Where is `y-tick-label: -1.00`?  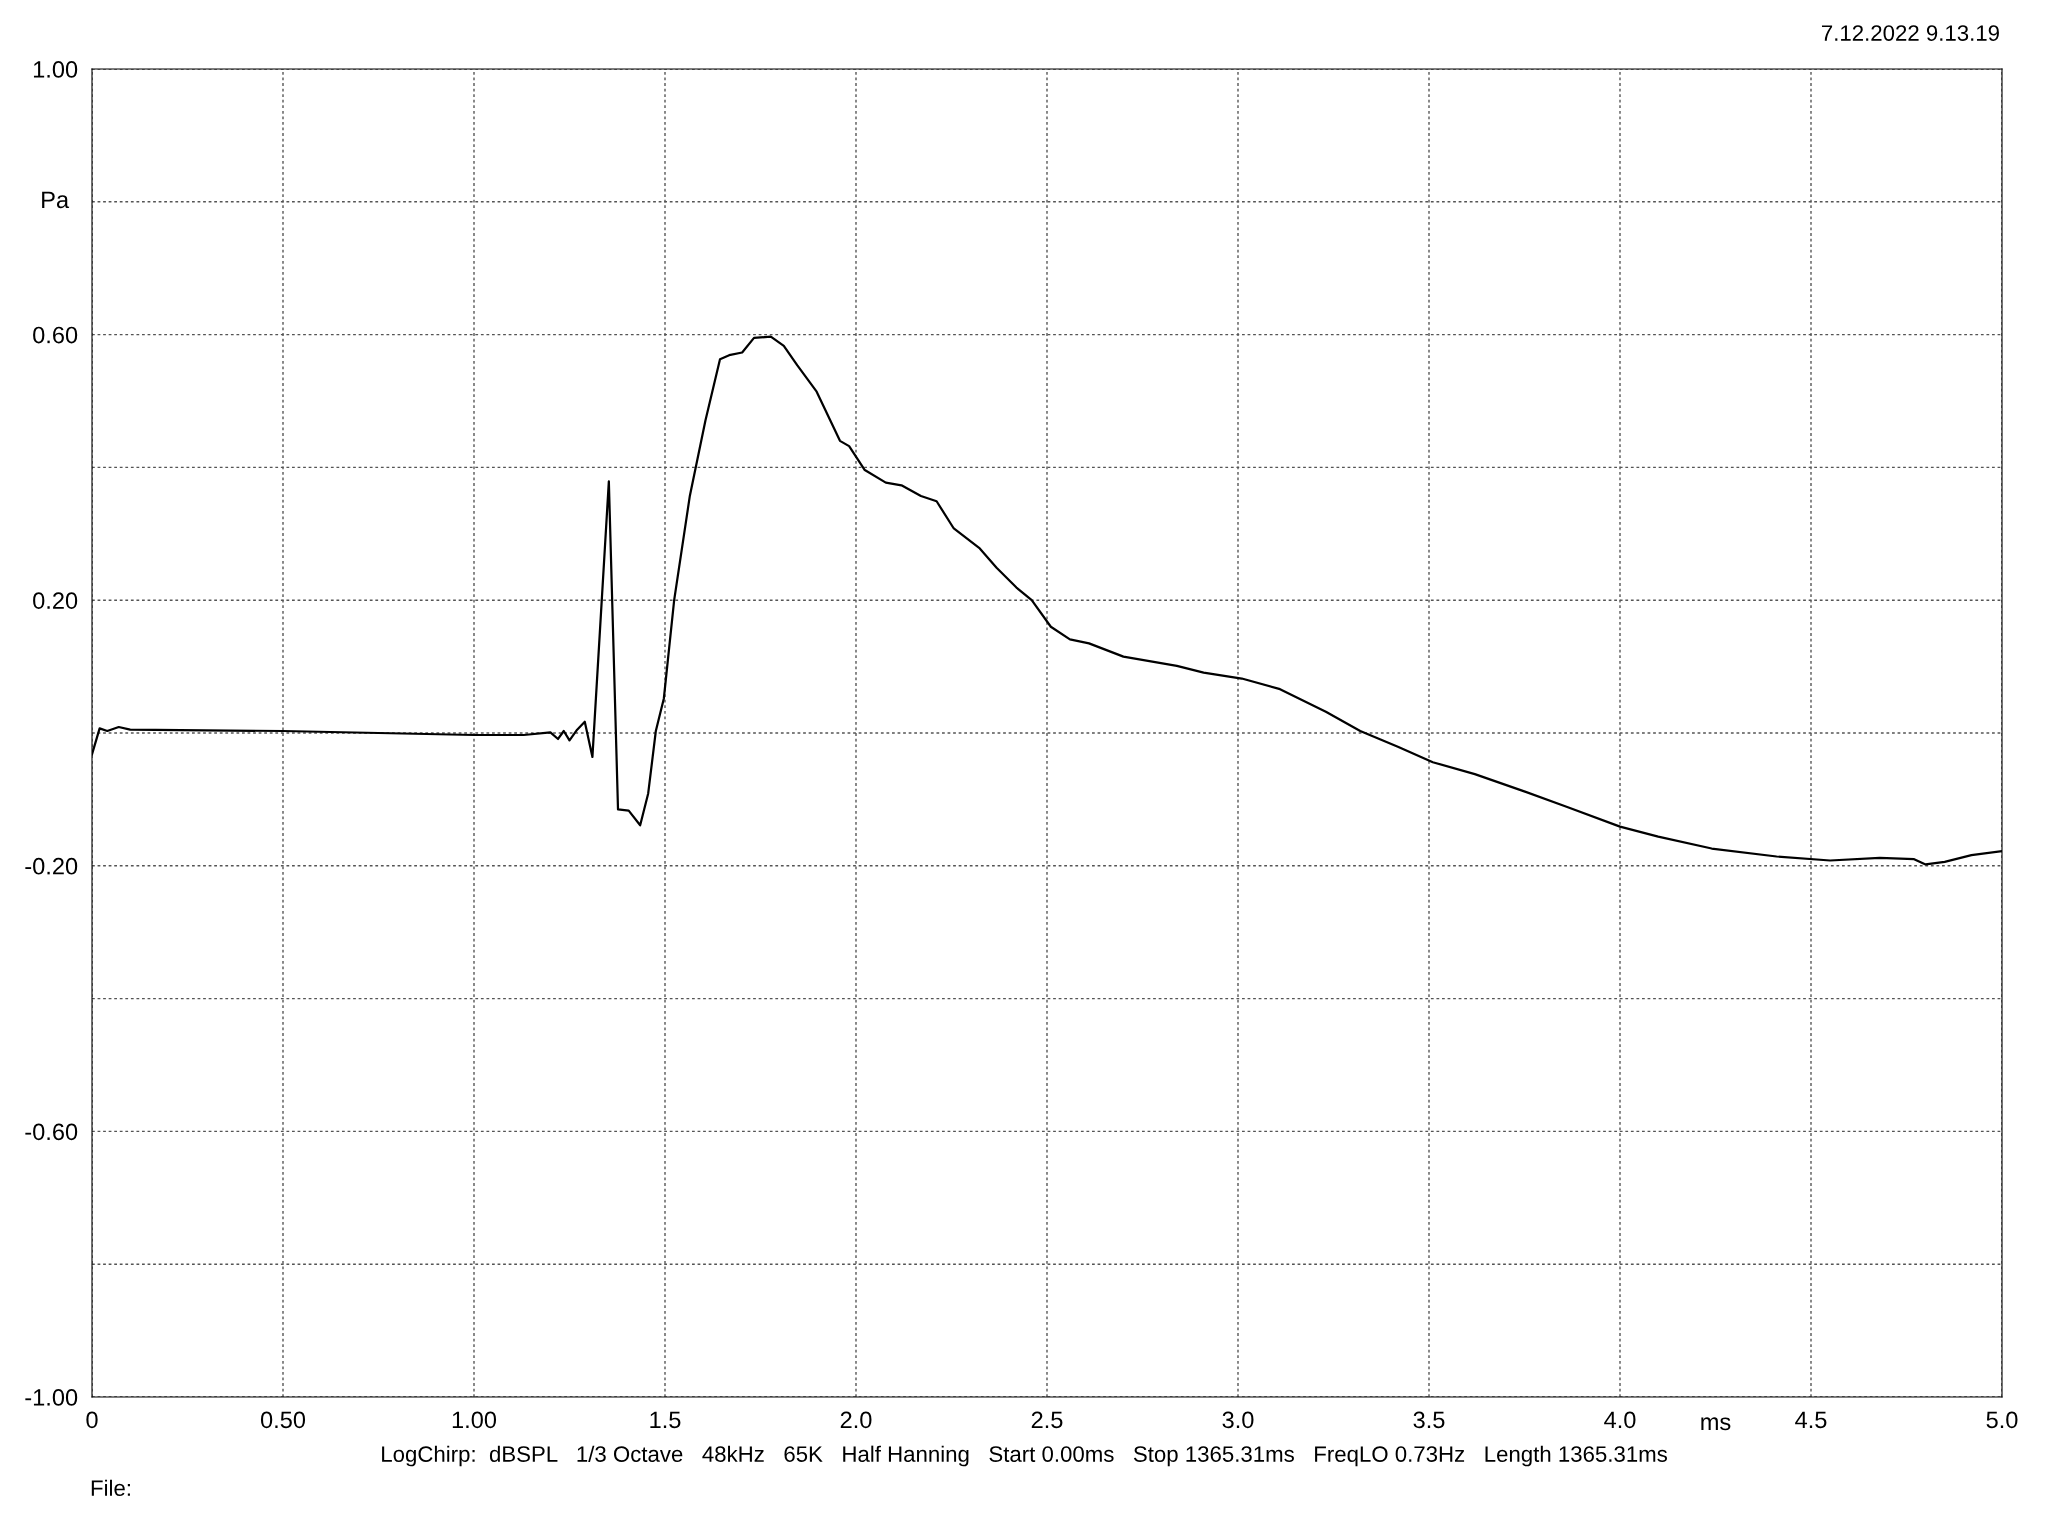 y-tick-label: -1.00 is located at coordinates (51, 1397).